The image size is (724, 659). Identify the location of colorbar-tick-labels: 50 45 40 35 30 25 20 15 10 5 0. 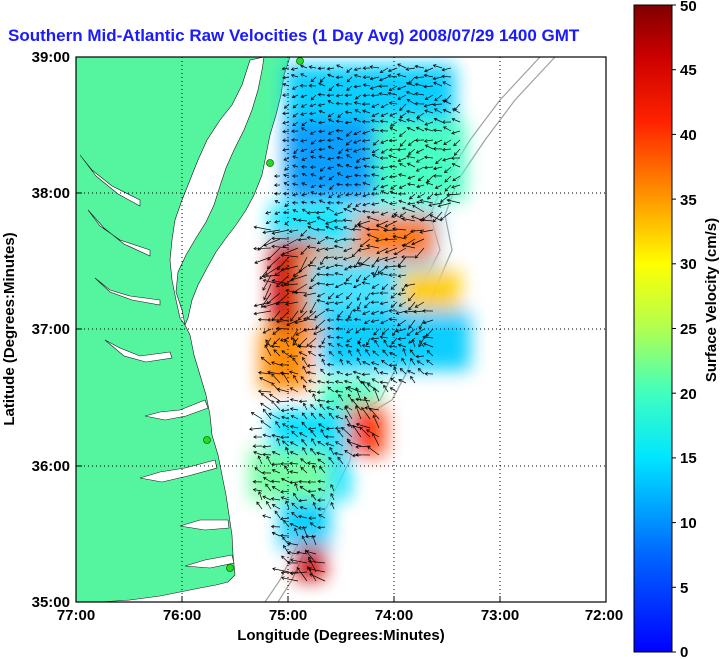
(688, 329).